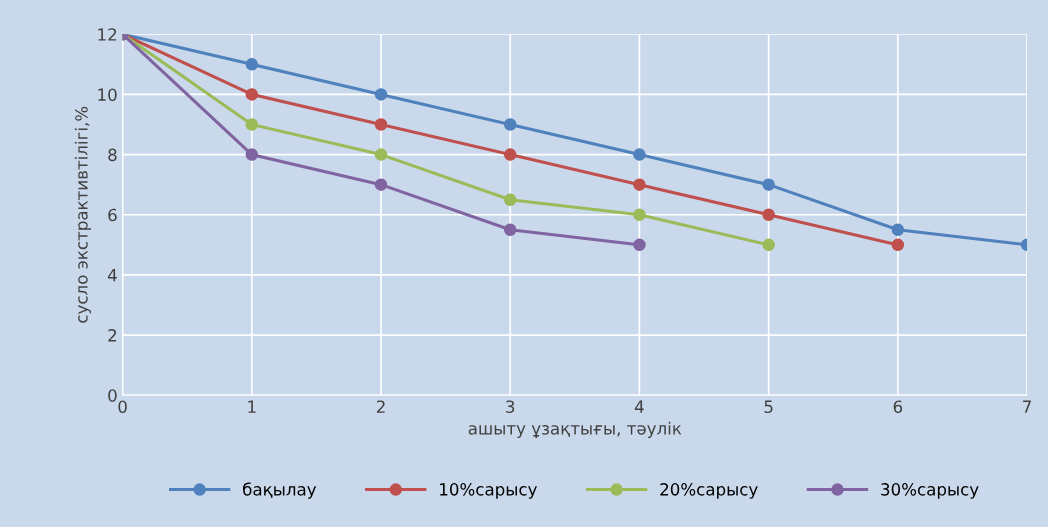 This screenshot has height=527, width=1048. Describe the element at coordinates (380, 406) in the screenshot. I see `x-tick-label: 2` at that location.